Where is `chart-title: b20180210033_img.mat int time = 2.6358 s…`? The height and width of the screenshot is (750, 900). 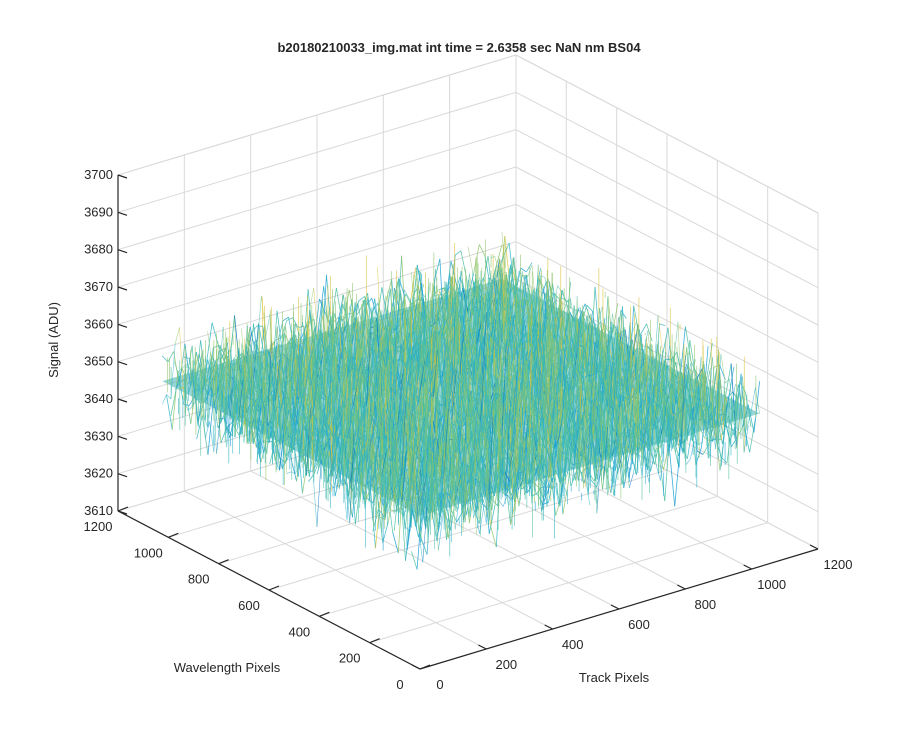
chart-title: b20180210033_img.mat int time = 2.6358 s… is located at coordinates (459, 47).